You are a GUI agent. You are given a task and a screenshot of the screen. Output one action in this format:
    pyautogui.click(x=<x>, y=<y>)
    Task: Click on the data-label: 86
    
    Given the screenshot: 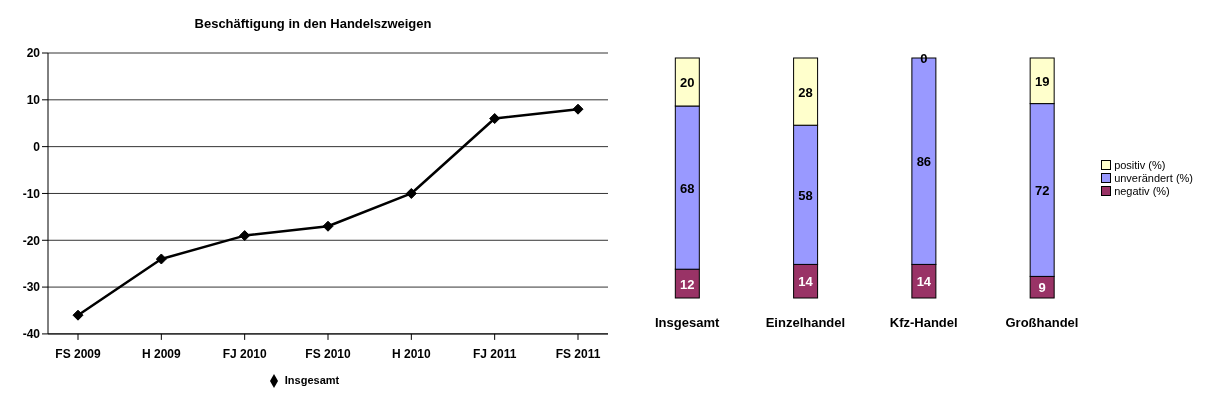 What is the action you would take?
    pyautogui.click(x=924, y=162)
    